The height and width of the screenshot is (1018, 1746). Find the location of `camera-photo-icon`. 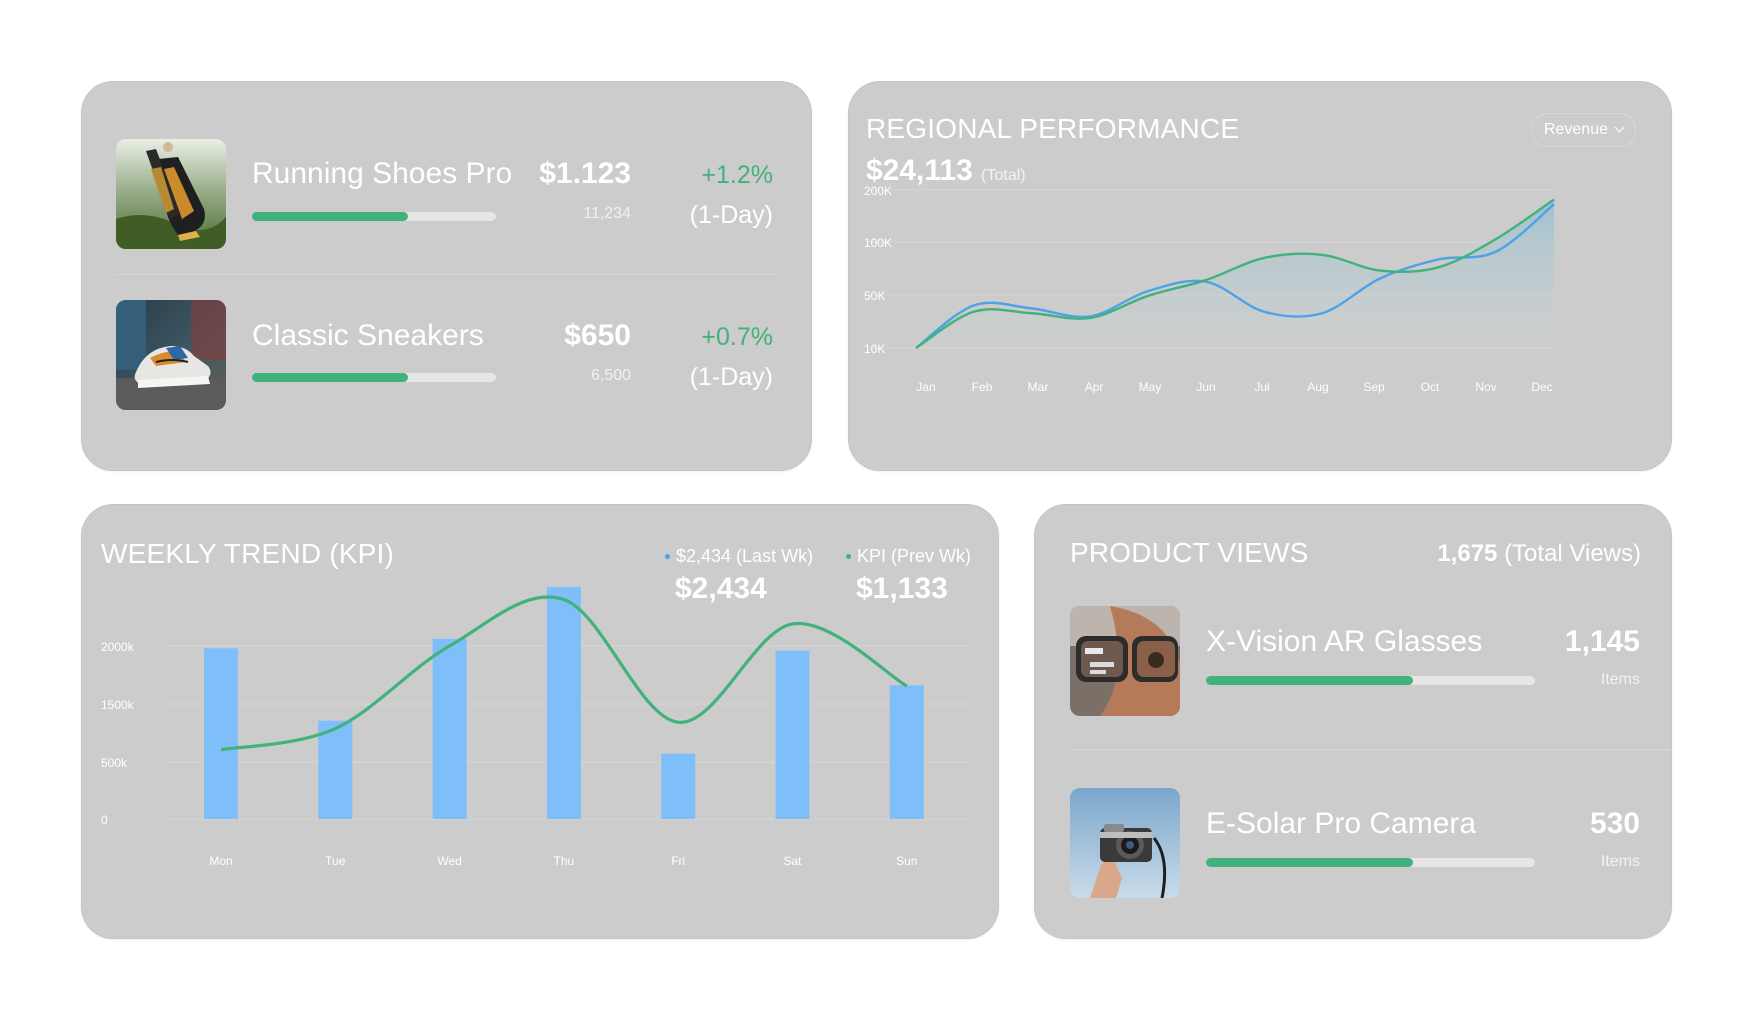

camera-photo-icon is located at coordinates (1125, 843).